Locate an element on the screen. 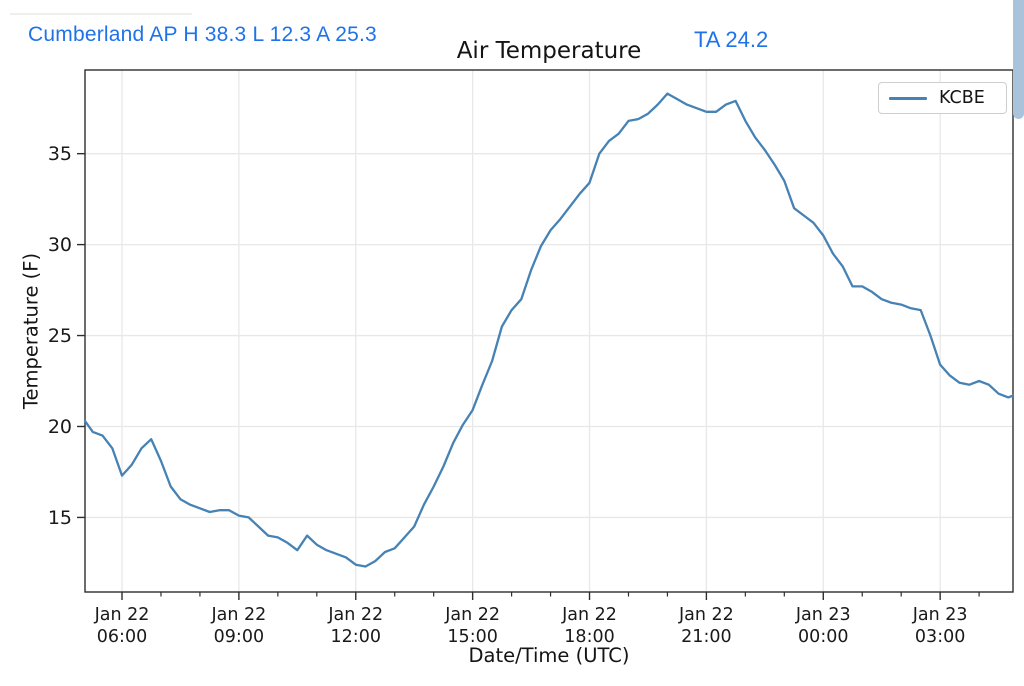 This screenshot has height=686, width=1024. y-tick-label: 15 is located at coordinates (60, 518).